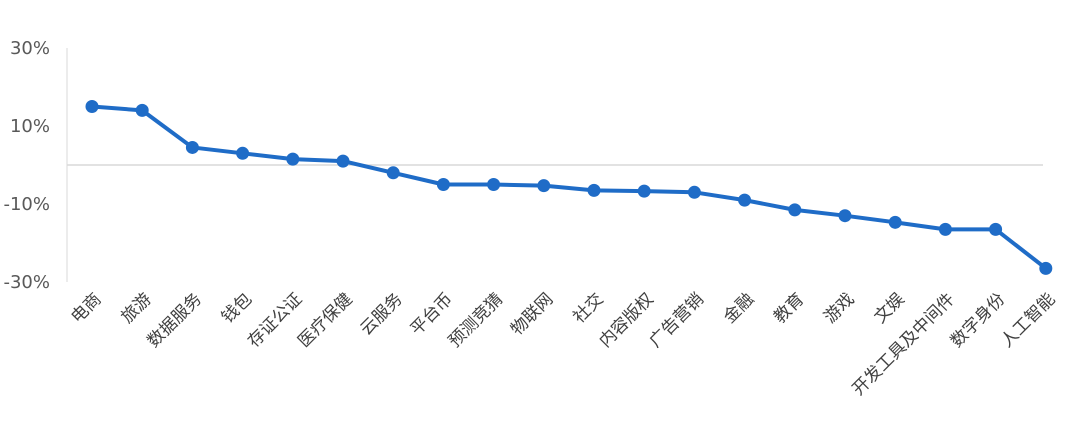 Image resolution: width=1080 pixels, height=421 pixels. I want to click on y-tick-label: -30%, so click(26, 282).